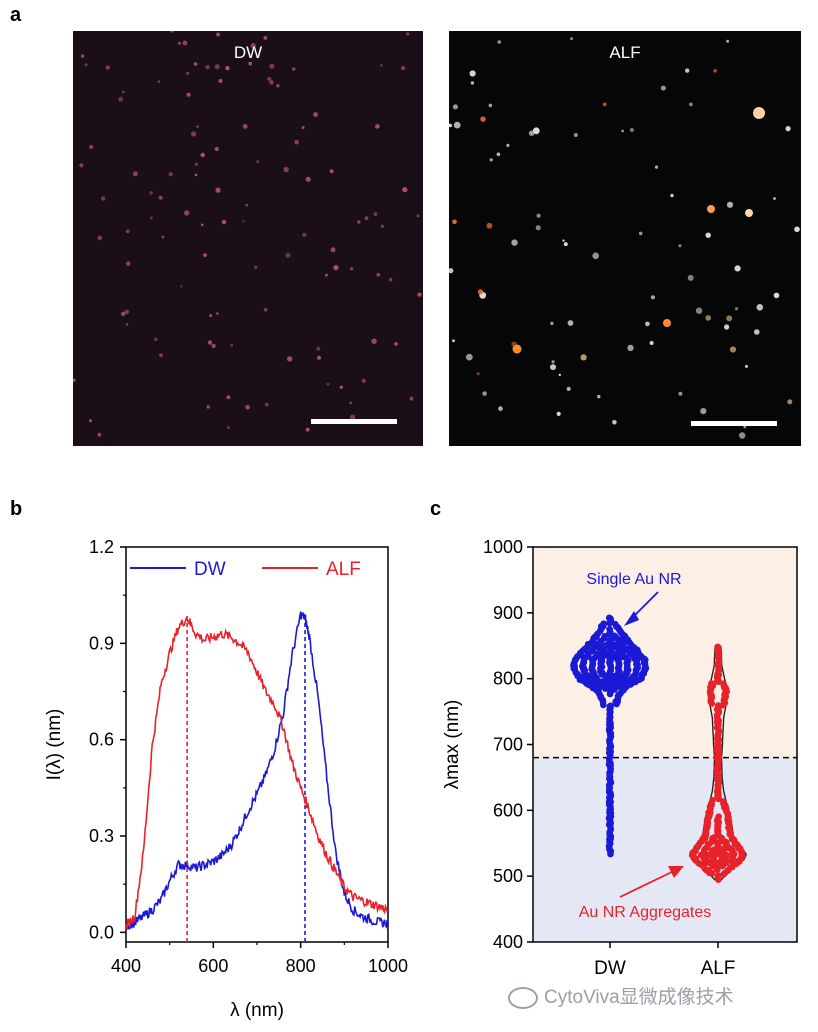 This screenshot has height=1032, width=818. I want to click on x-axis-label: λ (nm), so click(257, 1010).